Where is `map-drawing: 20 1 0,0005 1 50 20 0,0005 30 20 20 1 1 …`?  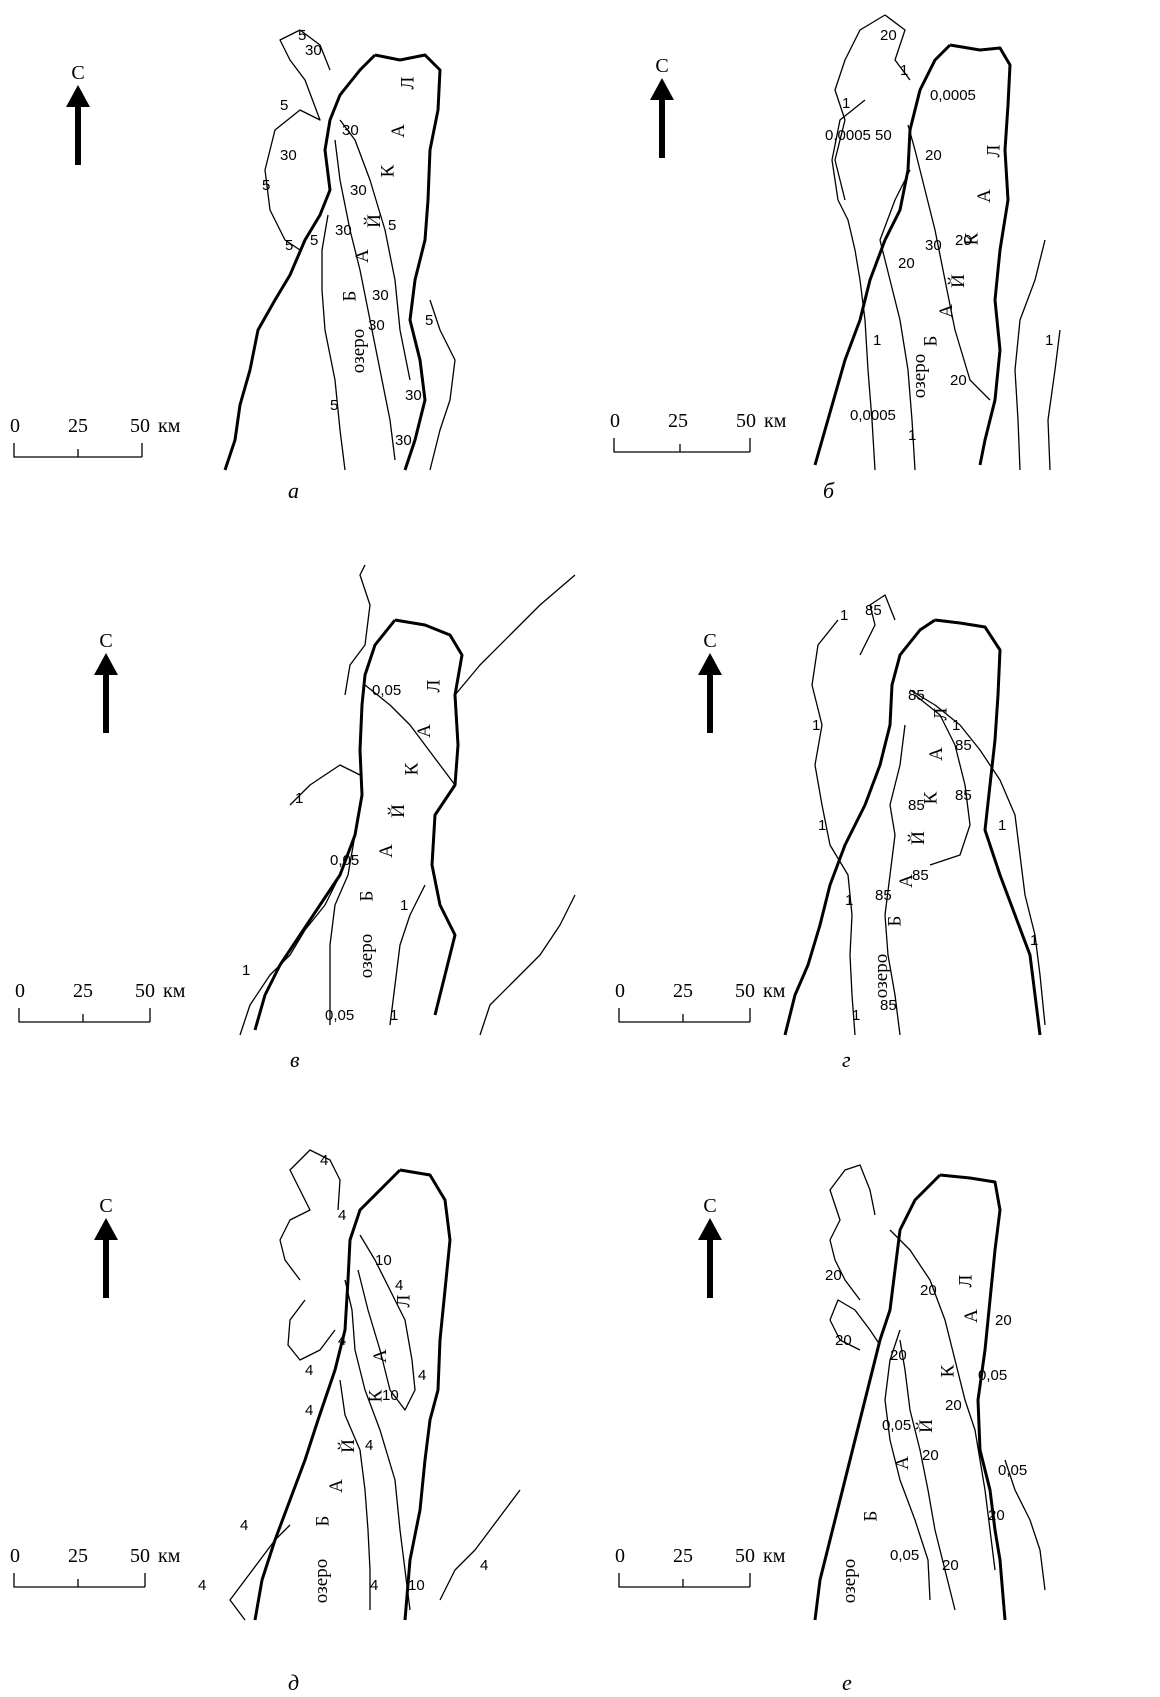 map-drawing: 20 1 0,0005 1 50 20 0,0005 30 20 20 1 1 … is located at coordinates (937, 242).